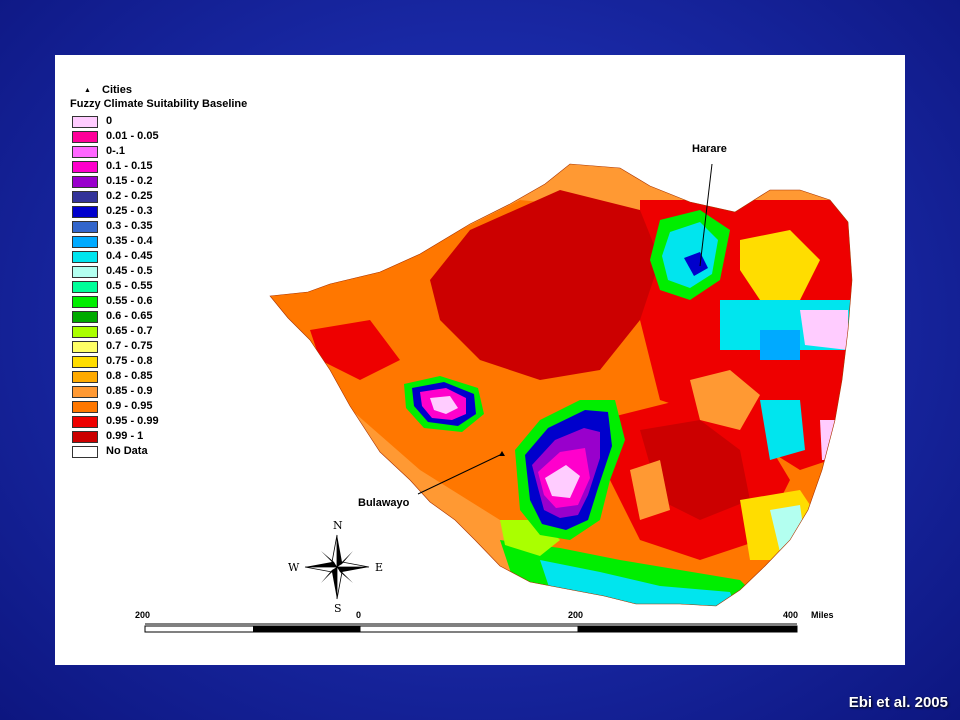  What do you see at coordinates (125, 436) in the screenshot?
I see `legend-class-label: 0.99 - 1` at bounding box center [125, 436].